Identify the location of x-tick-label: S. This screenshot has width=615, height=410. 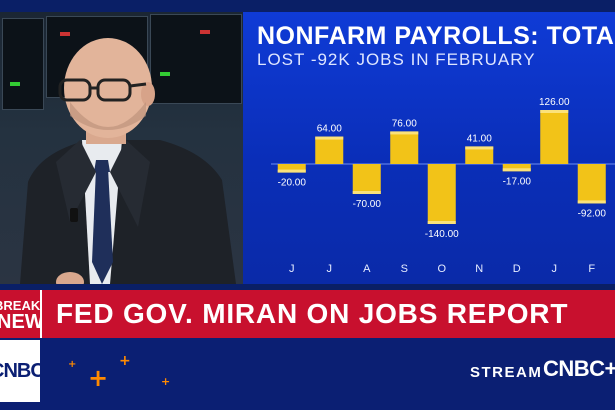
(404, 269).